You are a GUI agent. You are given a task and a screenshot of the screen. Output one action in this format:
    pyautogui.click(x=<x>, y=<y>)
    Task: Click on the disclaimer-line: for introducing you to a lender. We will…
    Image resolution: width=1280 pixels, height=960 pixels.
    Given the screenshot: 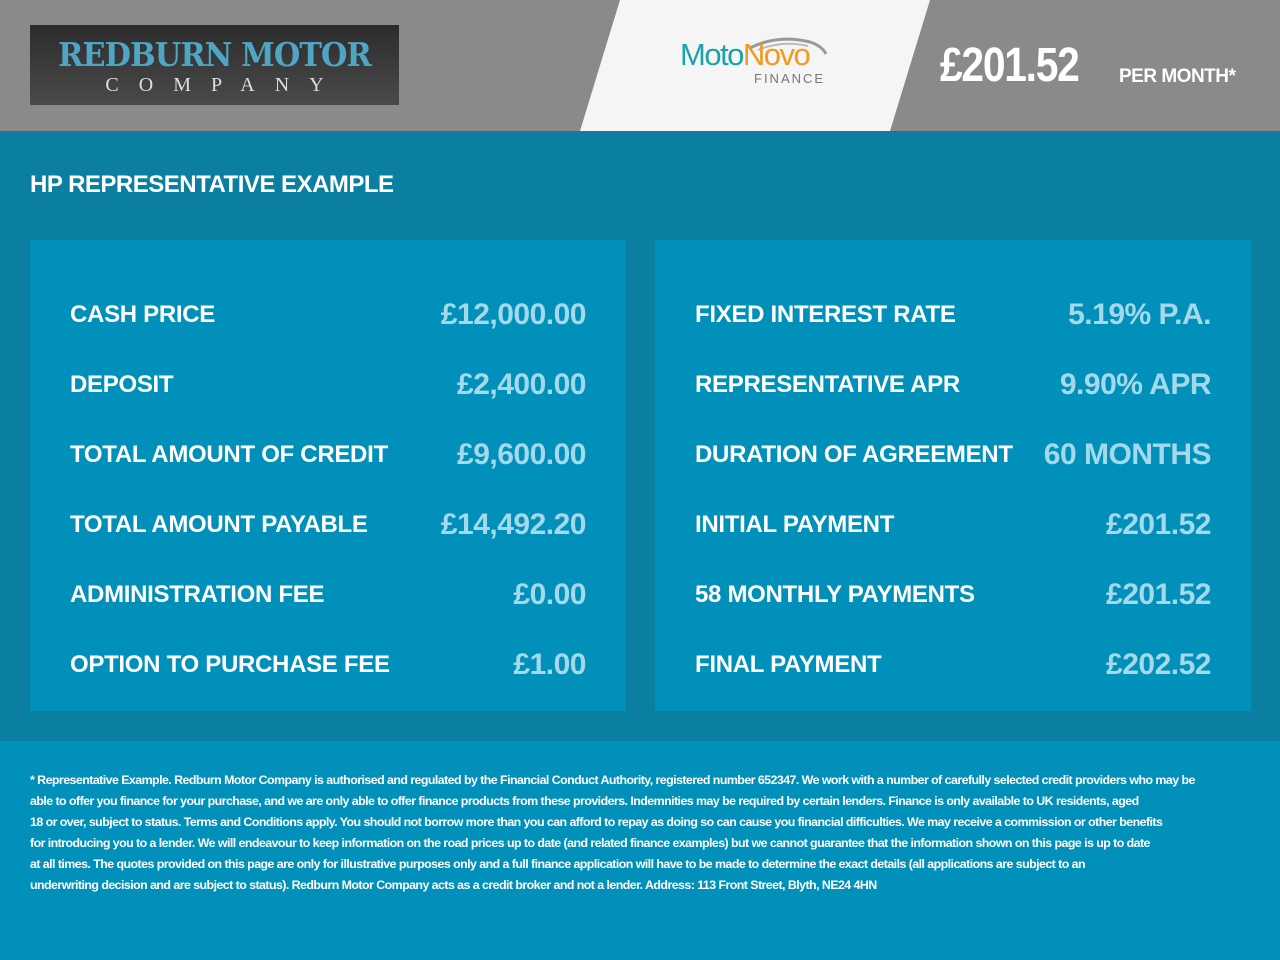 What is the action you would take?
    pyautogui.click(x=590, y=843)
    